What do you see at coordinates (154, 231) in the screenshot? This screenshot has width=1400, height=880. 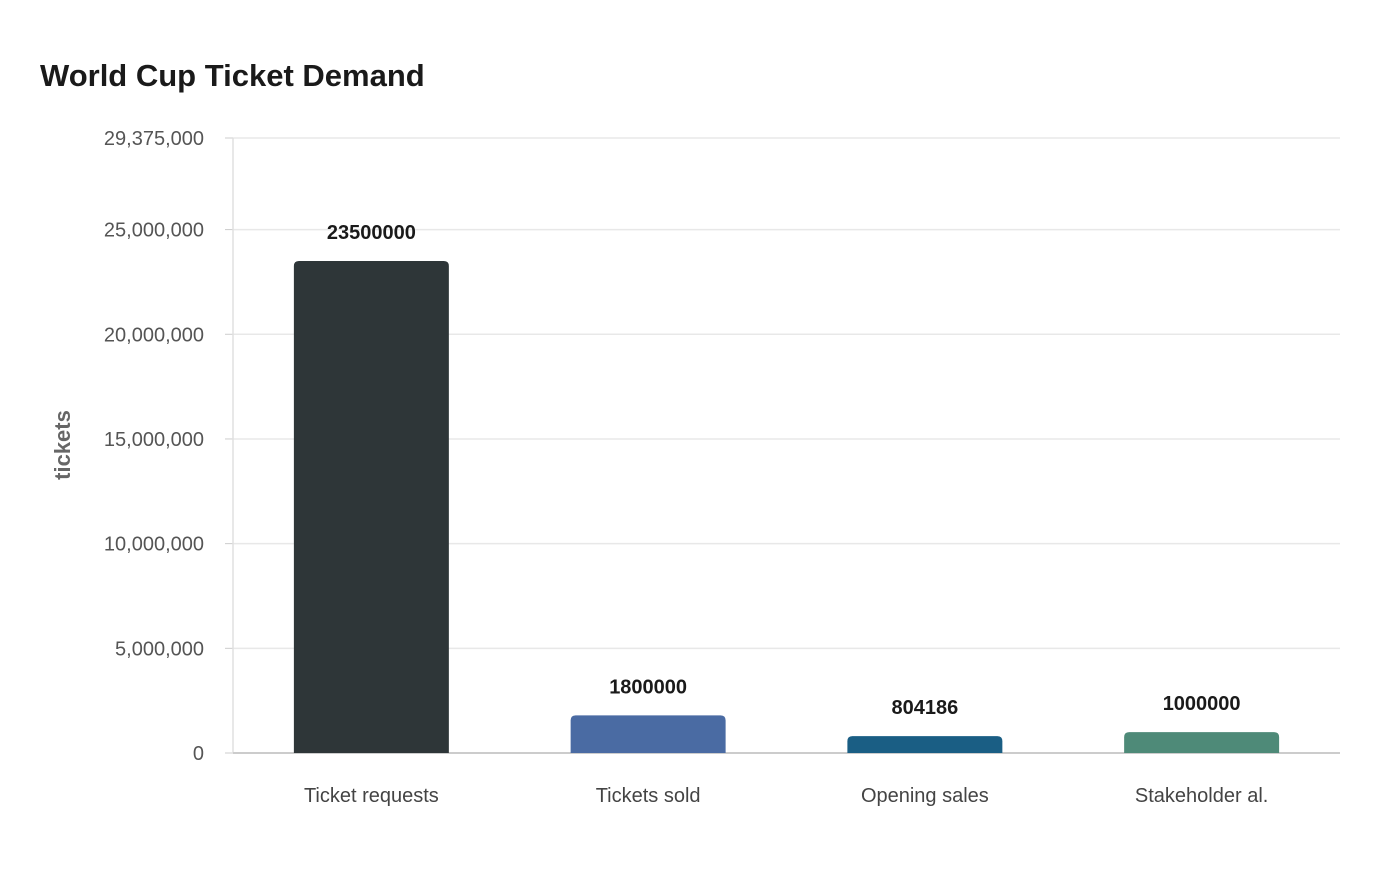 I see `y-tick-label: 25,000,000` at bounding box center [154, 231].